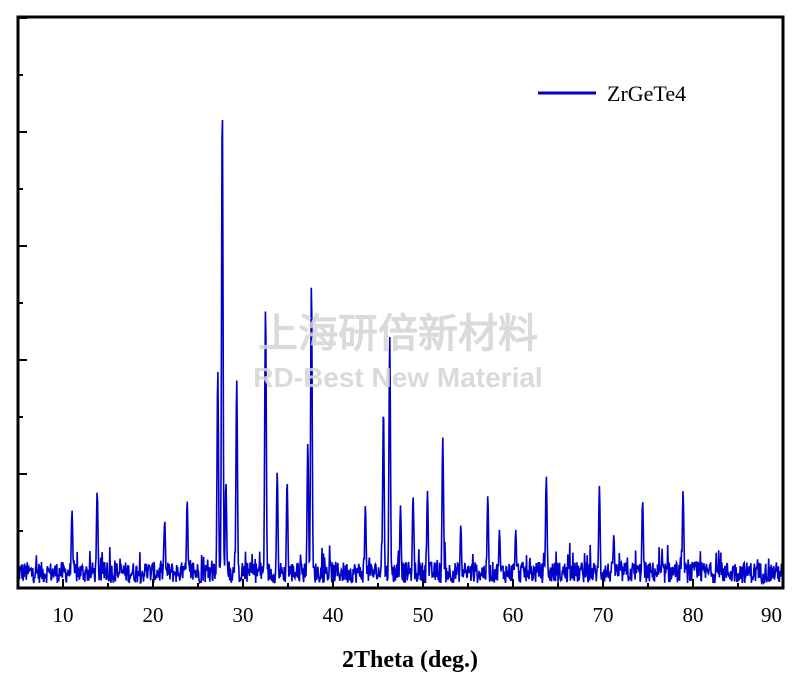 This screenshot has width=800, height=692. Describe the element at coordinates (153, 615) in the screenshot. I see `x-tick-label-20: 20` at that location.